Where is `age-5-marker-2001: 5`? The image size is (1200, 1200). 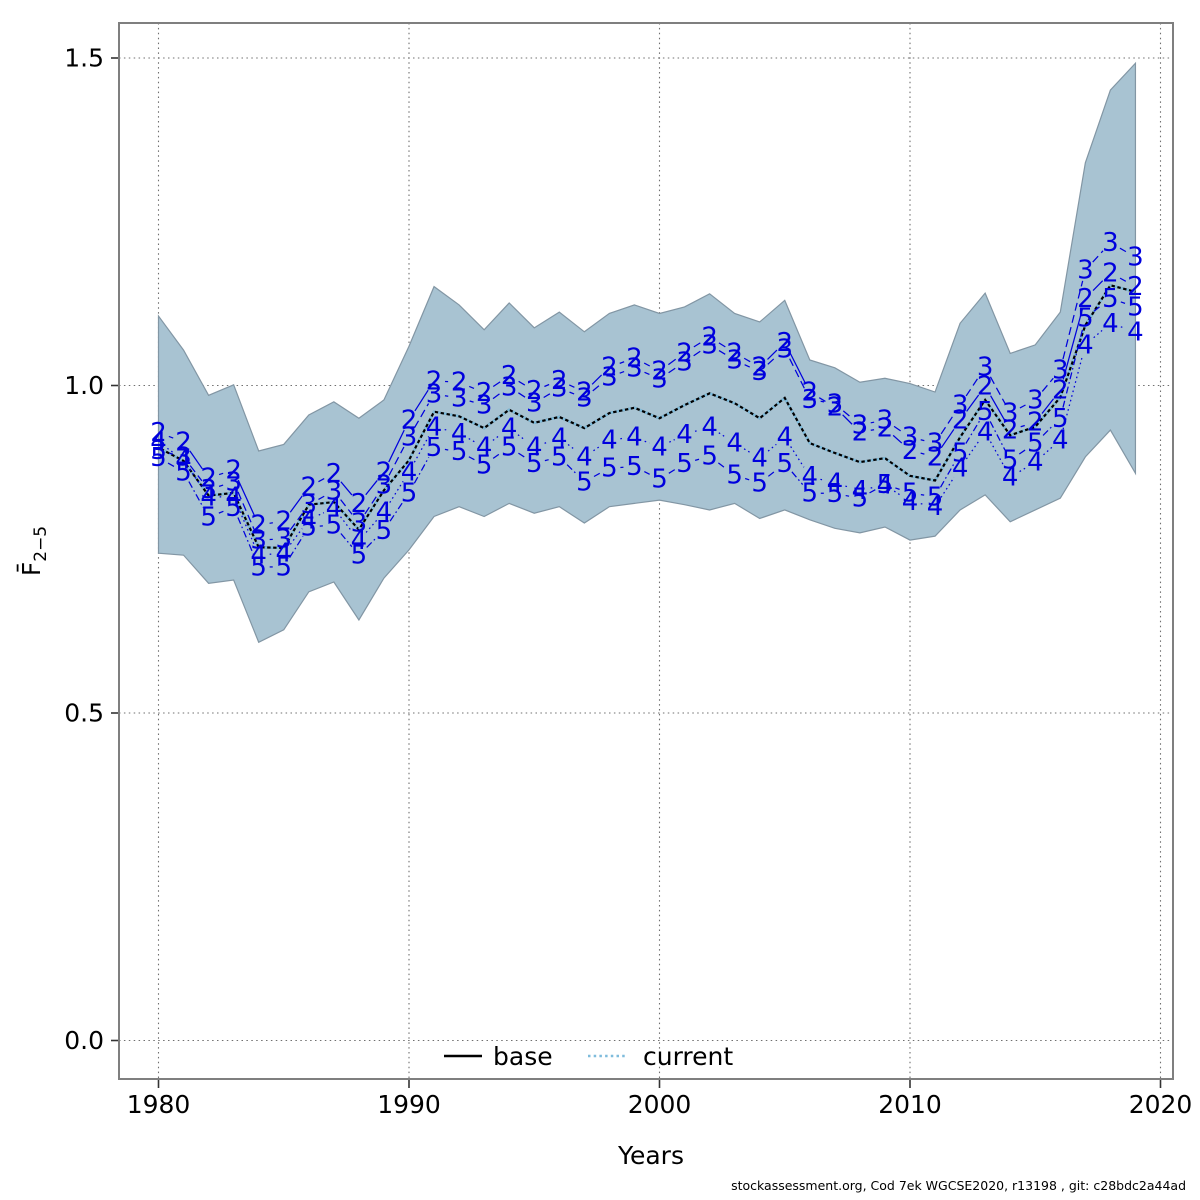
age-5-marker-2001: 5 is located at coordinates (684, 464).